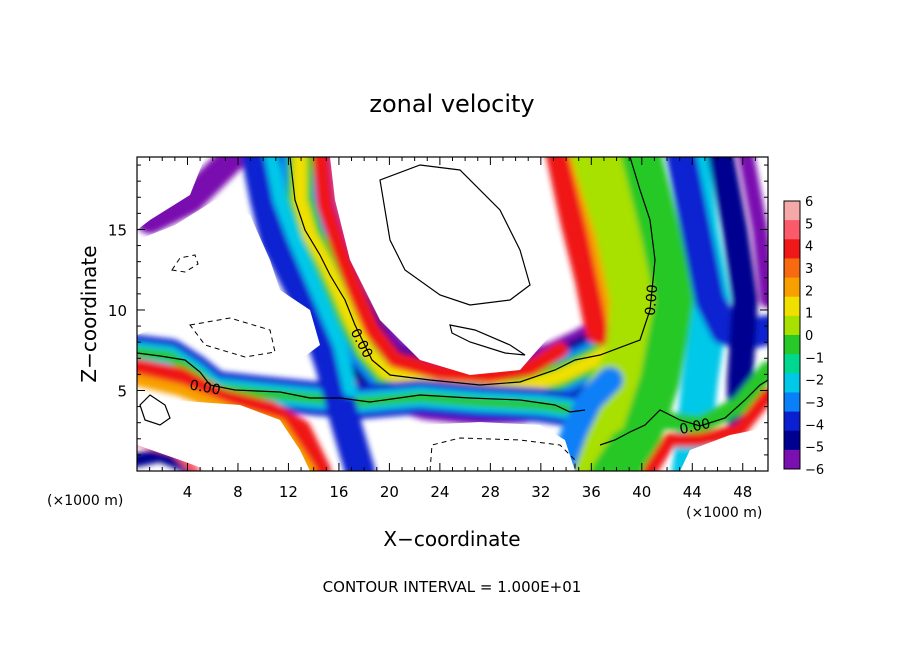  What do you see at coordinates (238, 492) in the screenshot?
I see `x-tick-label: 8` at bounding box center [238, 492].